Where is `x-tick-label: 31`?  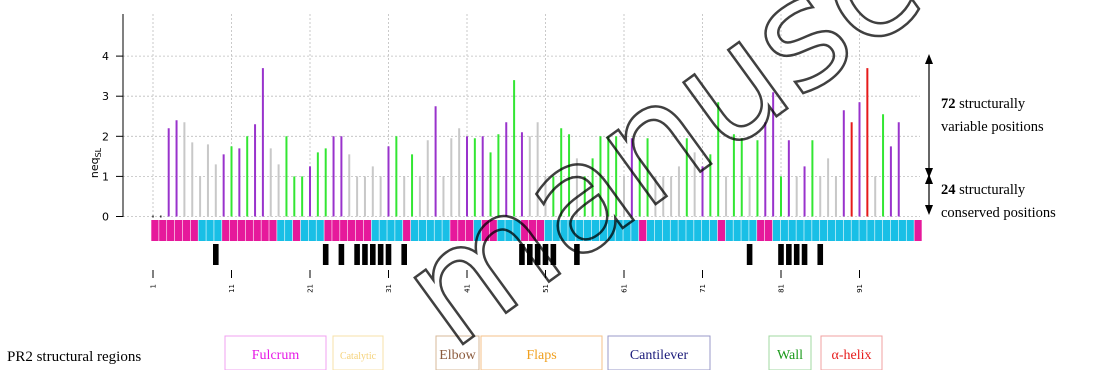
x-tick-label: 31 is located at coordinates (389, 288).